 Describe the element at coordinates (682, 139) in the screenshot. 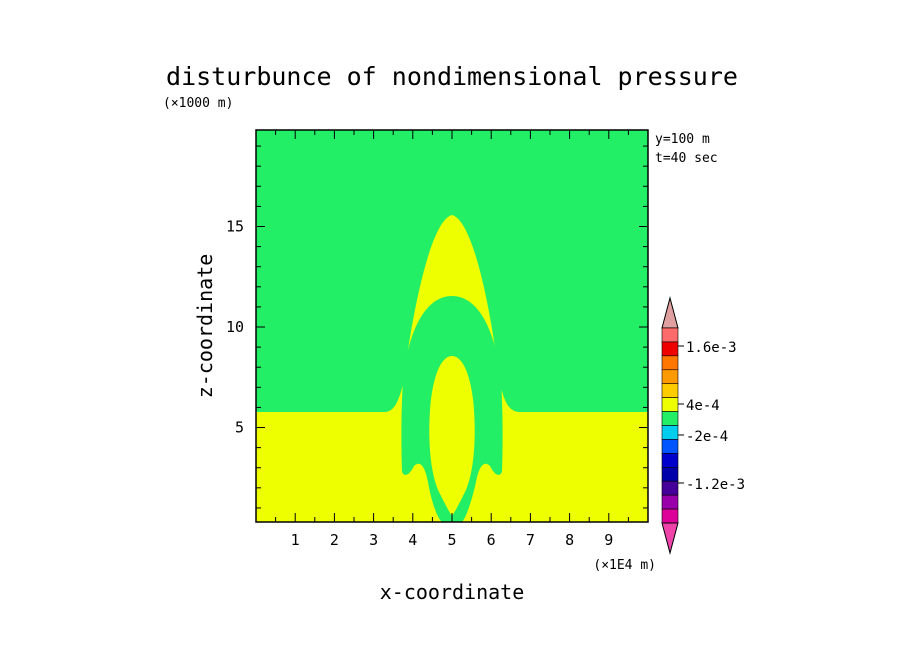

I see `annotation-y: y=100 m` at that location.